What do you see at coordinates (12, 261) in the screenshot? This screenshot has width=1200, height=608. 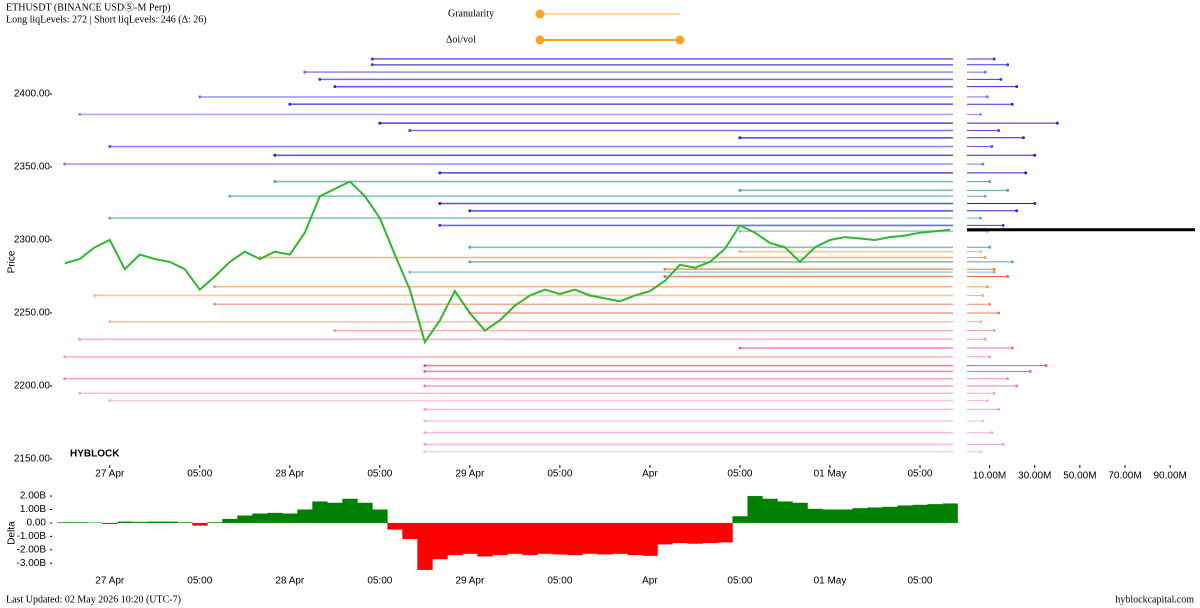 I see `y-axis-label: Price` at bounding box center [12, 261].